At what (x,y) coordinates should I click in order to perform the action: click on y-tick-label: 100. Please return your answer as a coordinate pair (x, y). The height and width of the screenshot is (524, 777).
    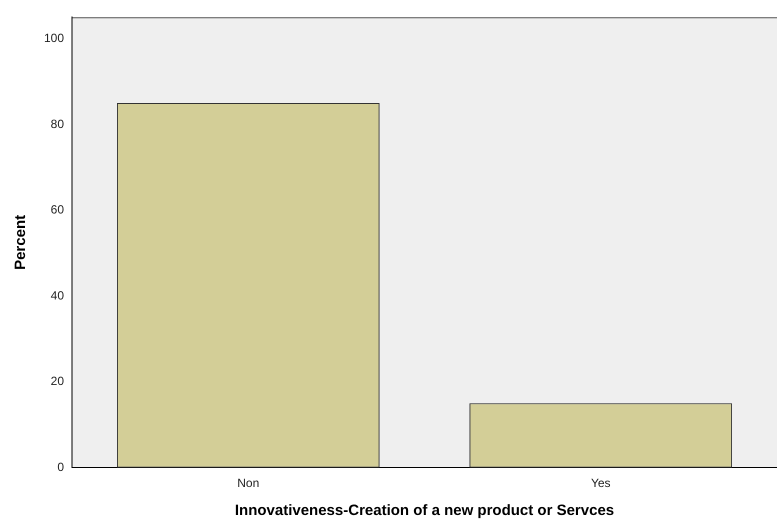
    Looking at the image, I should click on (54, 37).